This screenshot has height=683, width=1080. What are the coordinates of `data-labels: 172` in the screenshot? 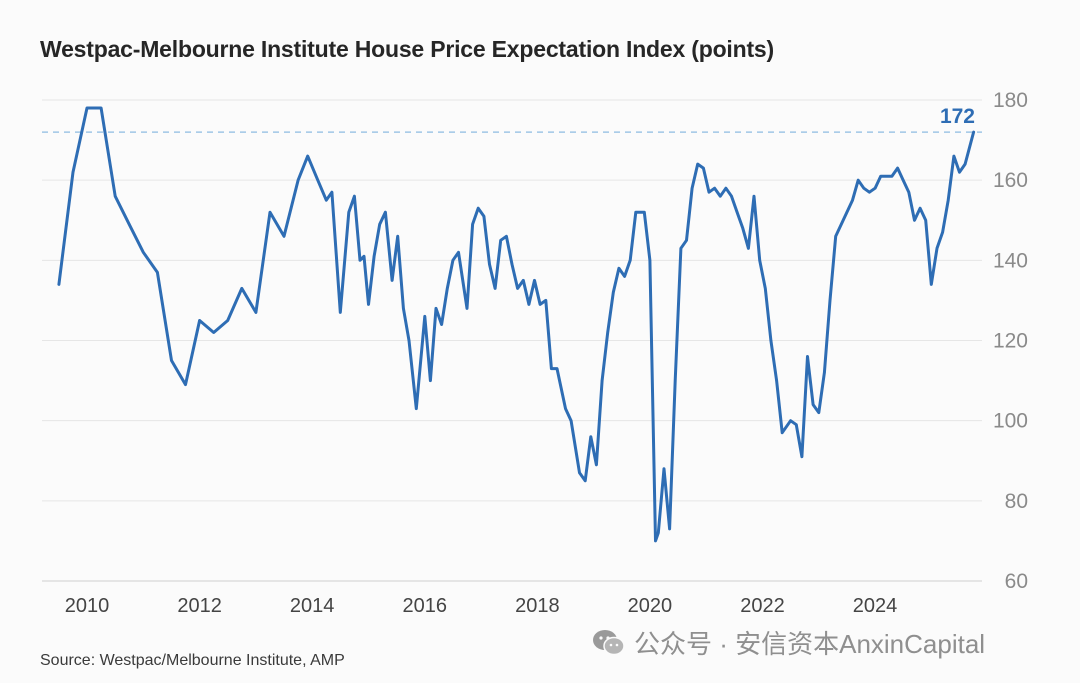 It's located at (957, 116).